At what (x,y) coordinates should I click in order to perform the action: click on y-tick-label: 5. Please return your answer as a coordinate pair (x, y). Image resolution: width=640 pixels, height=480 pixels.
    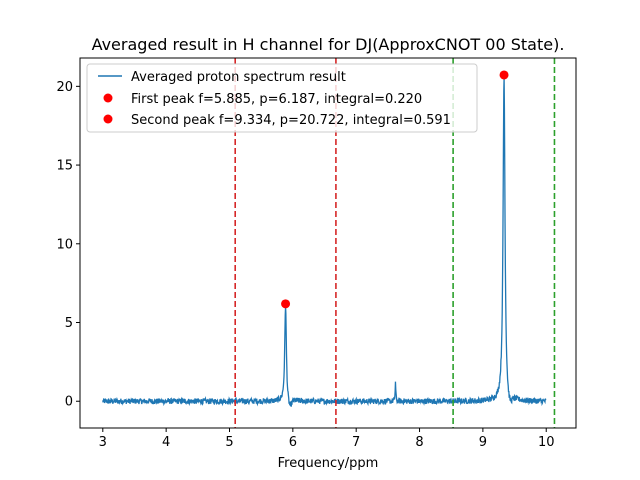
    Looking at the image, I should click on (69, 323).